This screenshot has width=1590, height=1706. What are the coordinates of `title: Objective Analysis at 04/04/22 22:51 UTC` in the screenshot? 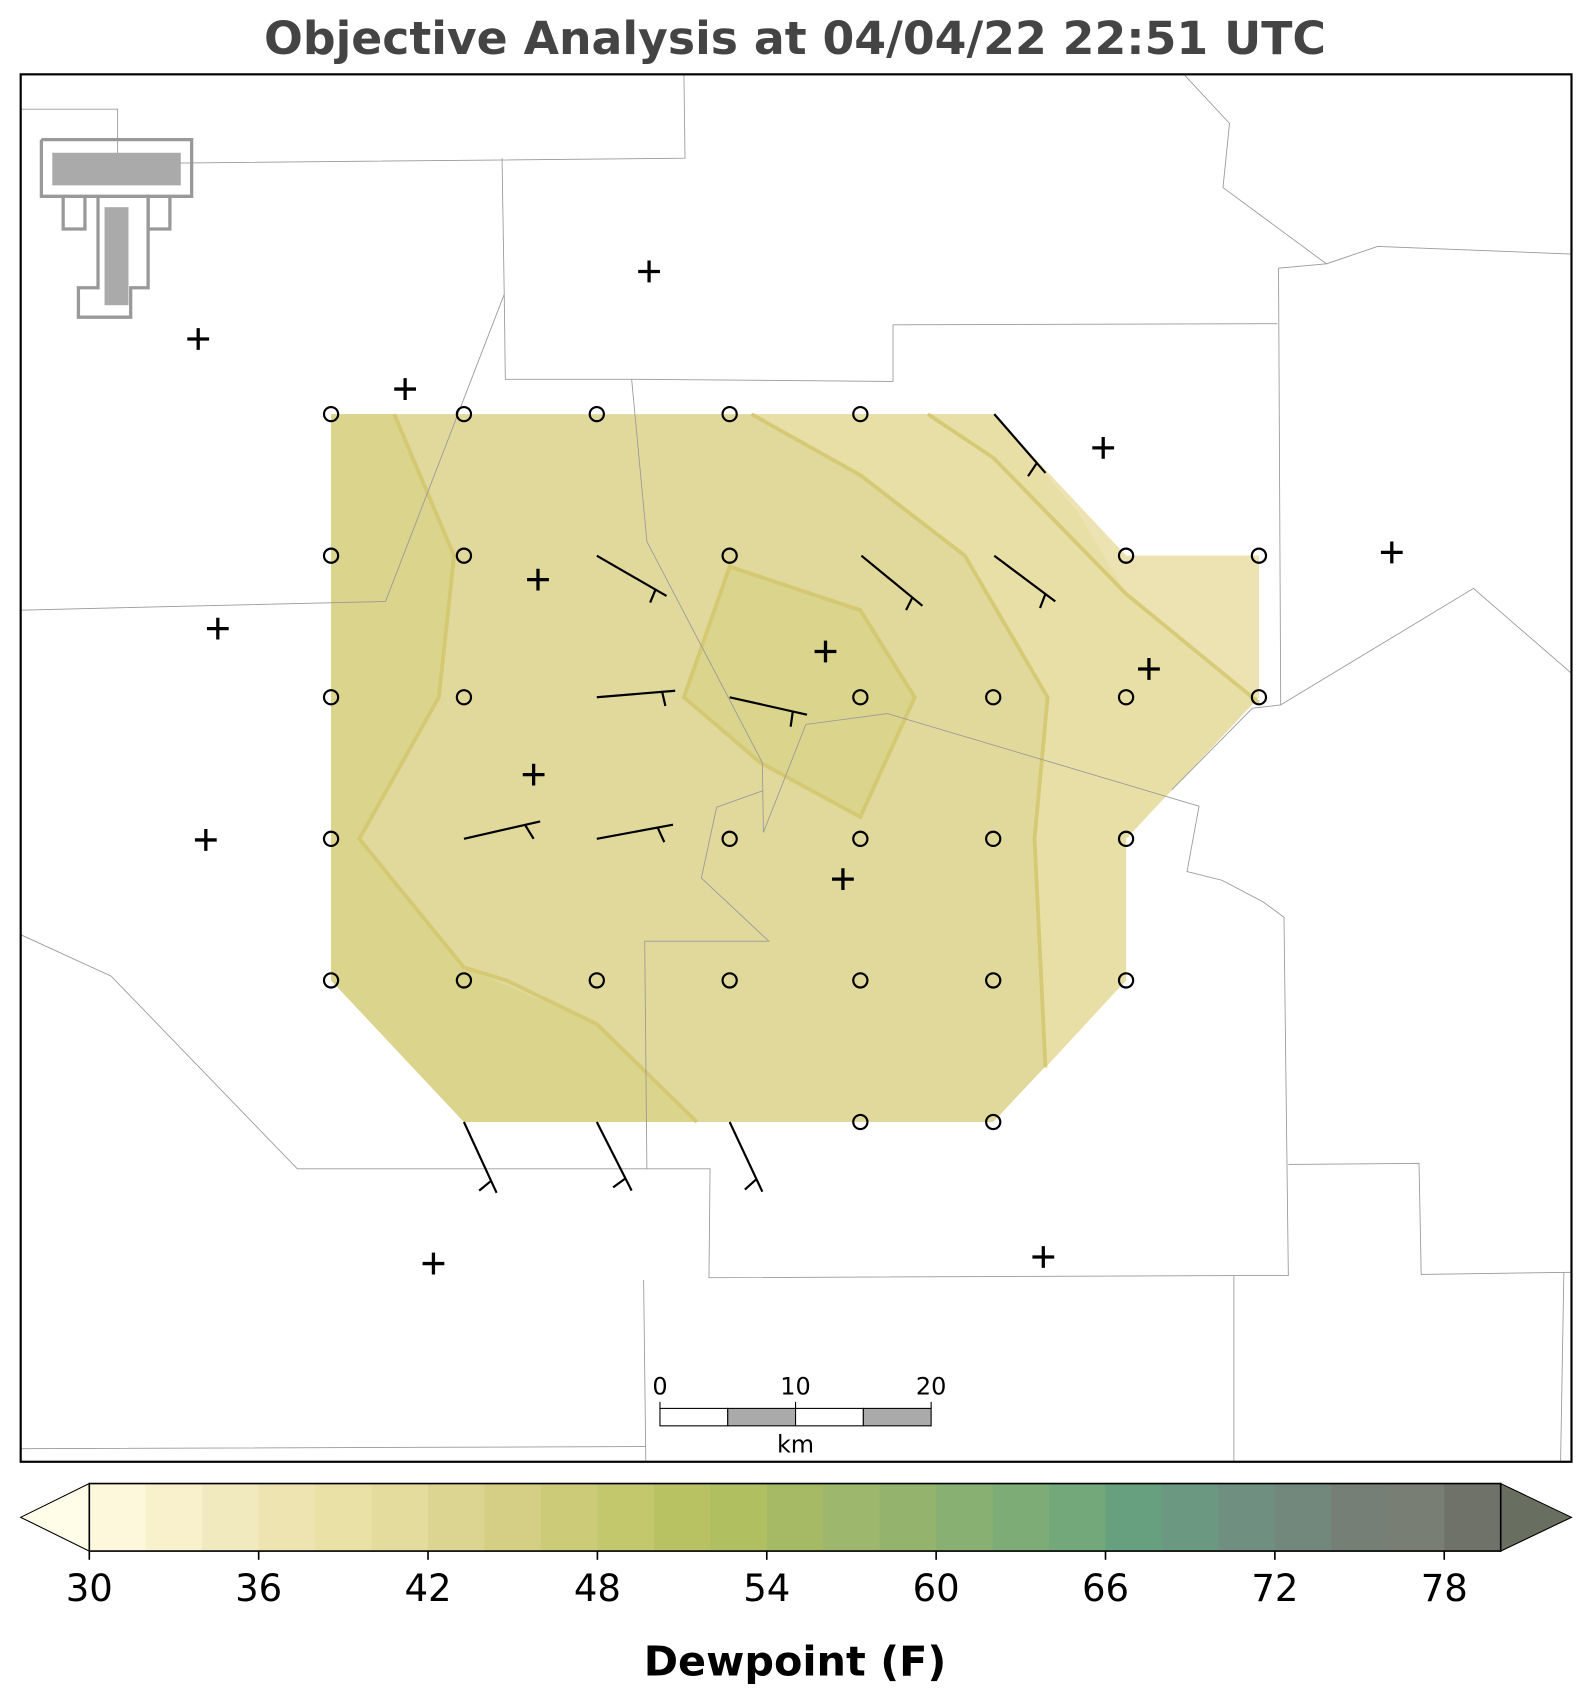 It's located at (795, 38).